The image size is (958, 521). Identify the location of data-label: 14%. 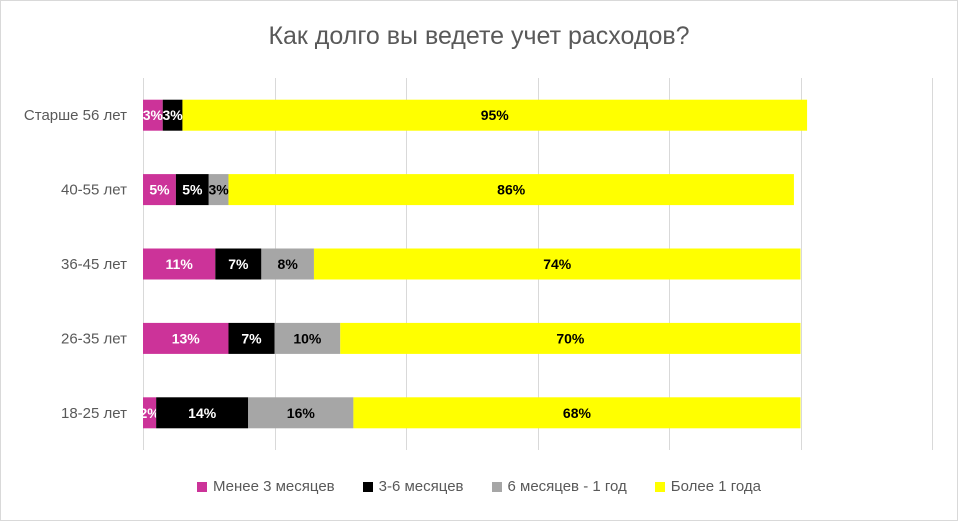
(202, 413).